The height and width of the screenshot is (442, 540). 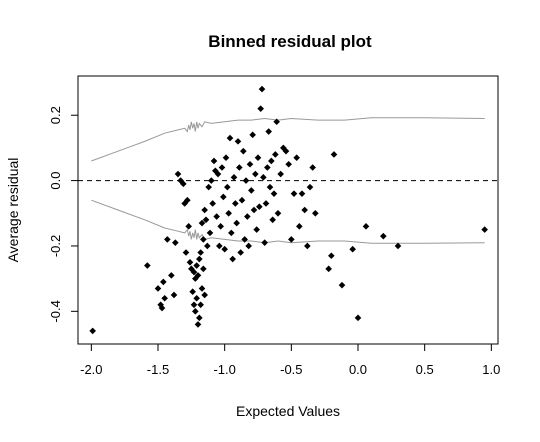 What do you see at coordinates (224, 369) in the screenshot?
I see `x-tick-label: -1.0` at bounding box center [224, 369].